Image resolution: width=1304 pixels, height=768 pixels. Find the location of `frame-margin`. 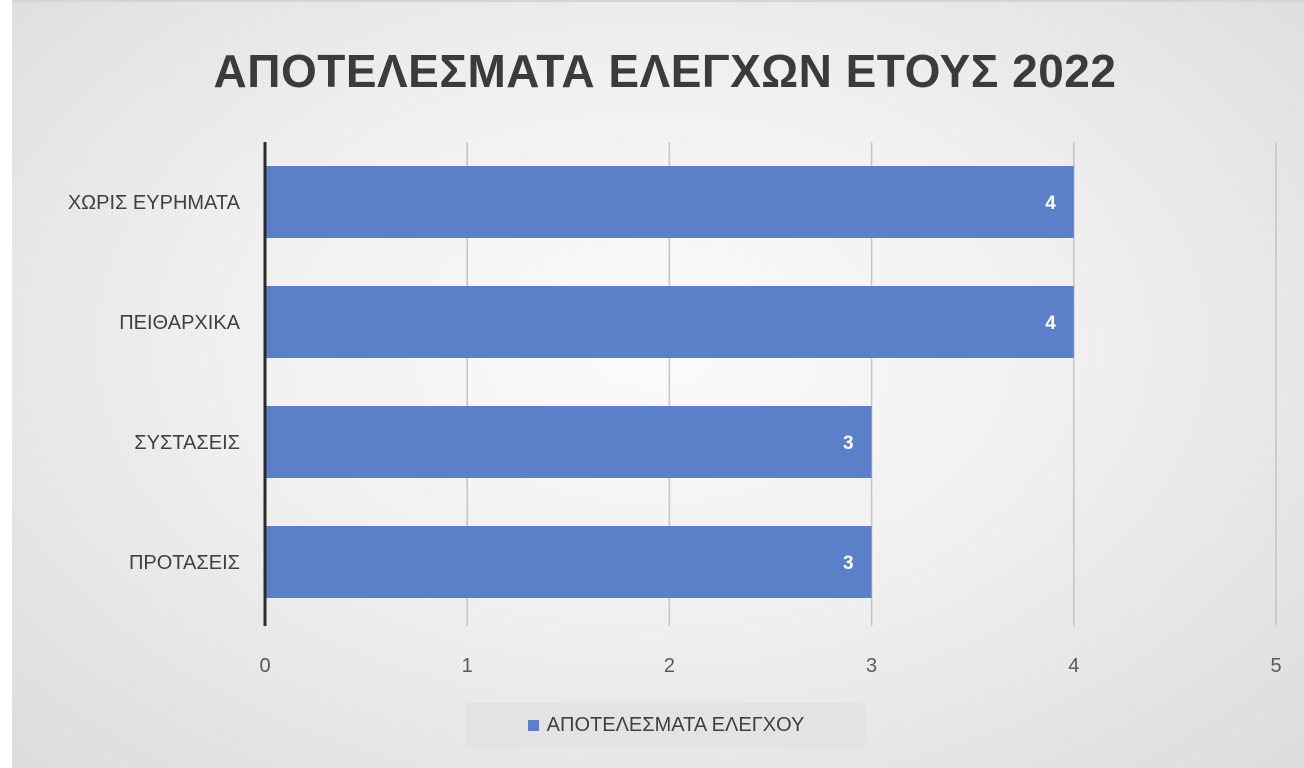

frame-margin is located at coordinates (6, 384).